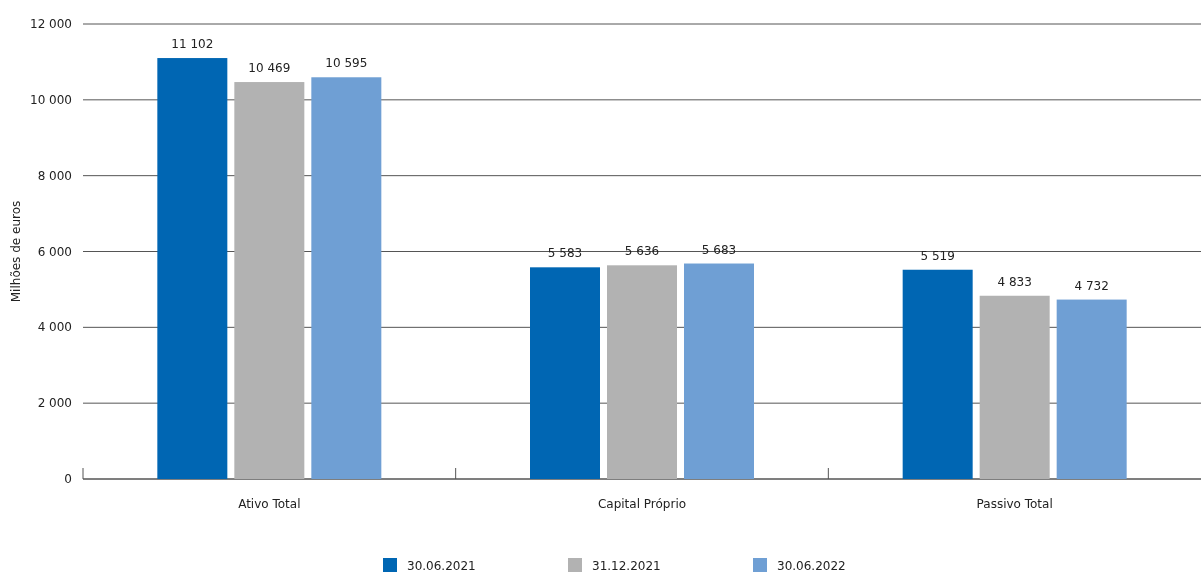 The width and height of the screenshot is (1201, 574). What do you see at coordinates (51, 99) in the screenshot?
I see `y-tick-label: 10 000` at bounding box center [51, 99].